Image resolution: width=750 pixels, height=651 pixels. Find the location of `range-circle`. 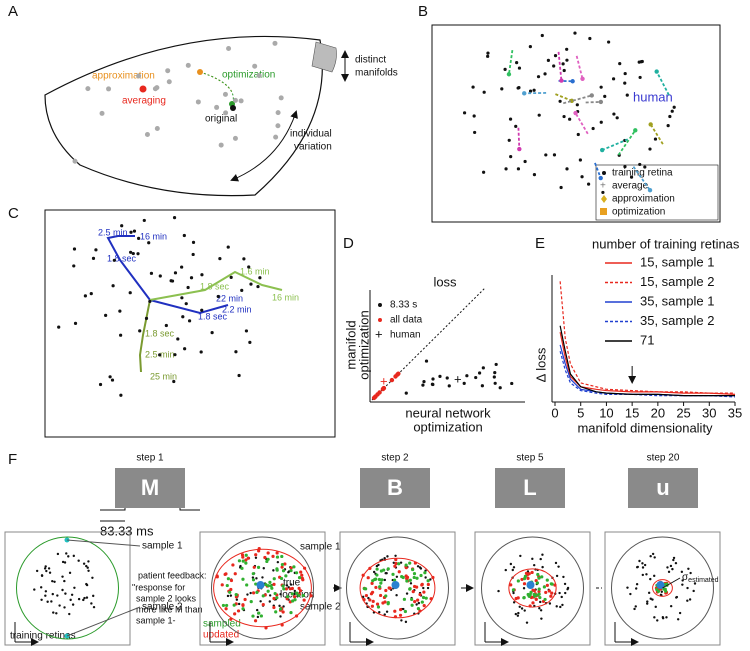

range-circle is located at coordinates (532, 588).